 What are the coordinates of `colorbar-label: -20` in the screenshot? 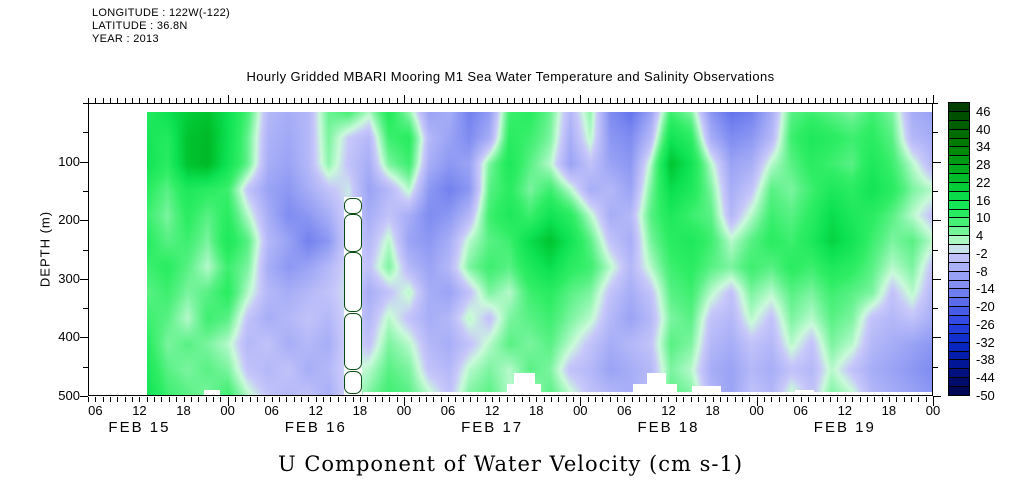 It's located at (985, 307).